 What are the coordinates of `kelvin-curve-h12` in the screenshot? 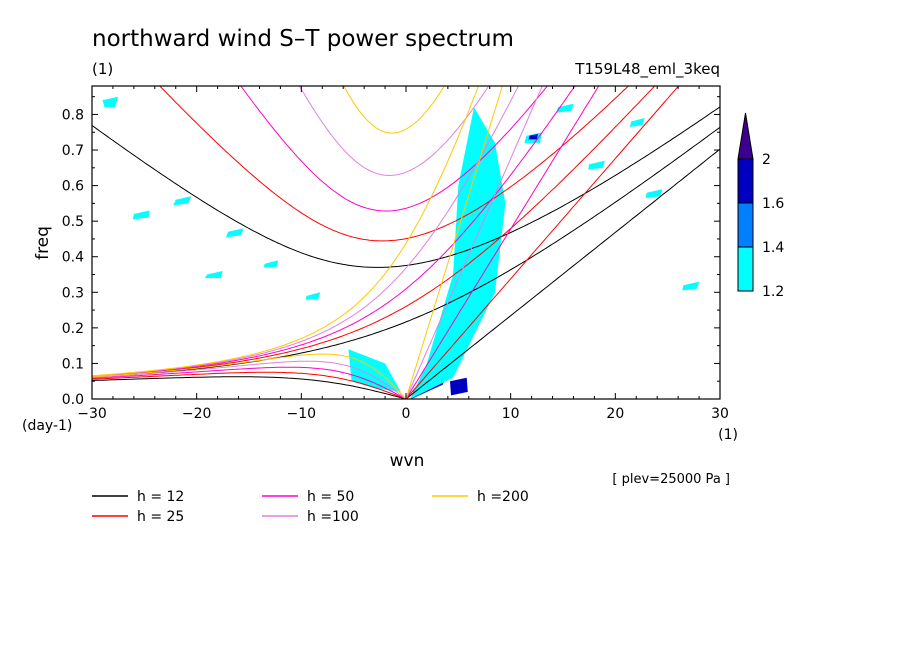 It's located at (562, 273).